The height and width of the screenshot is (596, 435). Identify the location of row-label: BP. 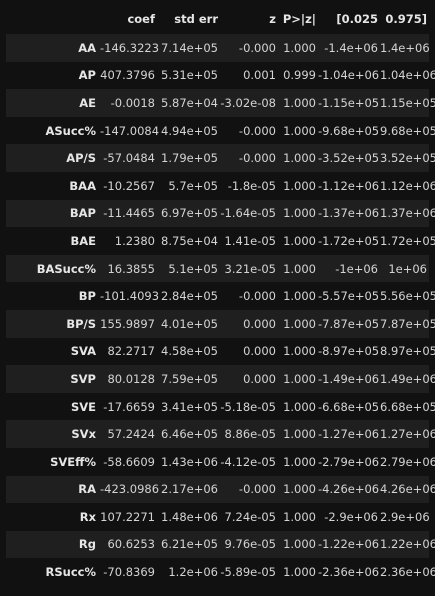
(87, 296).